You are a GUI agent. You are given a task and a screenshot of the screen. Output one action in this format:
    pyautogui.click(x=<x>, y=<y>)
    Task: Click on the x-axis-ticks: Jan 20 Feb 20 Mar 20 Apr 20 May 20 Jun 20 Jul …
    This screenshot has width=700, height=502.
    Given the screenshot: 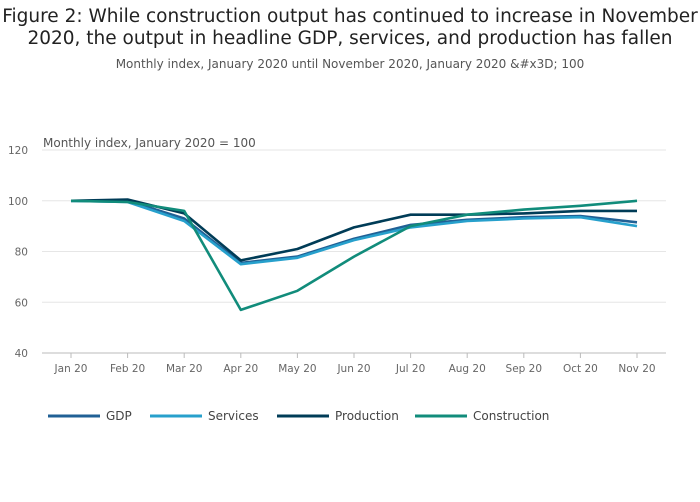 What is the action you would take?
    pyautogui.click(x=355, y=364)
    